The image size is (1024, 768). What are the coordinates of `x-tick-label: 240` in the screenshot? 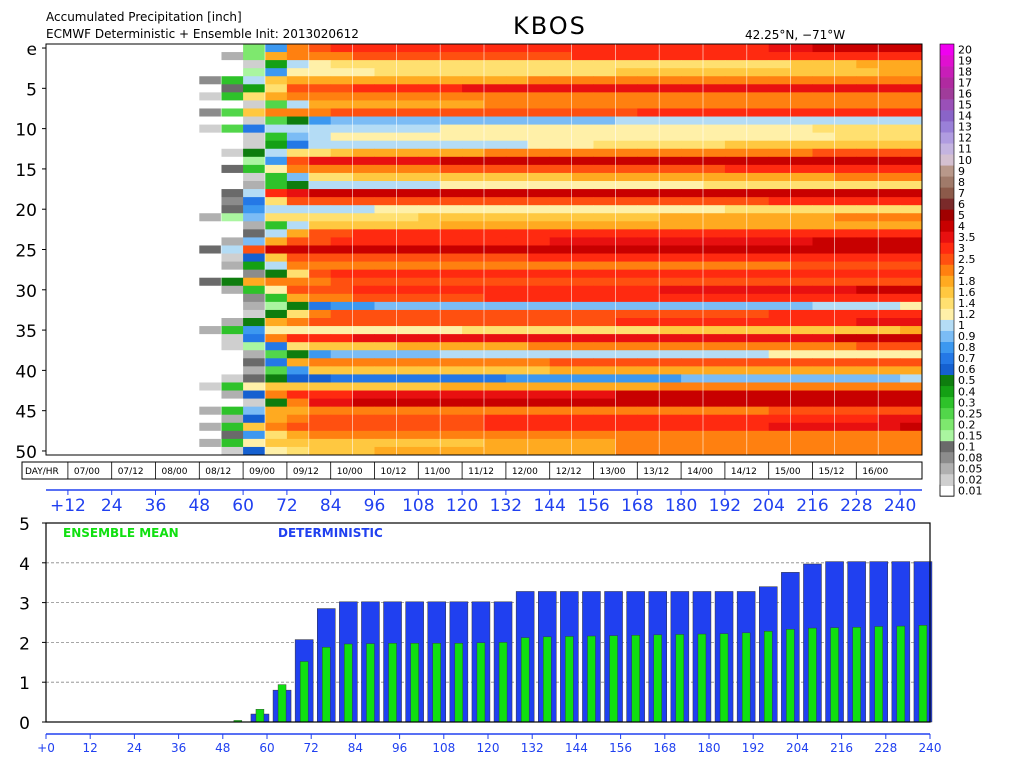 It's located at (930, 748).